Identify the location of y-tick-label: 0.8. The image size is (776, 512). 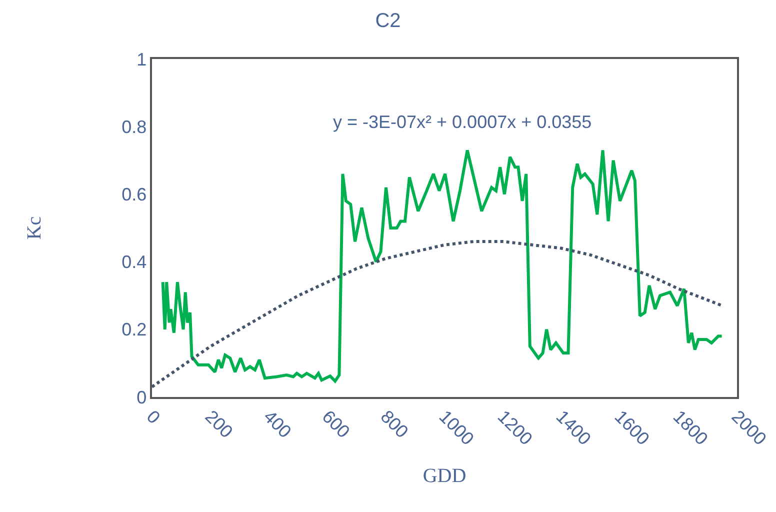
(134, 126).